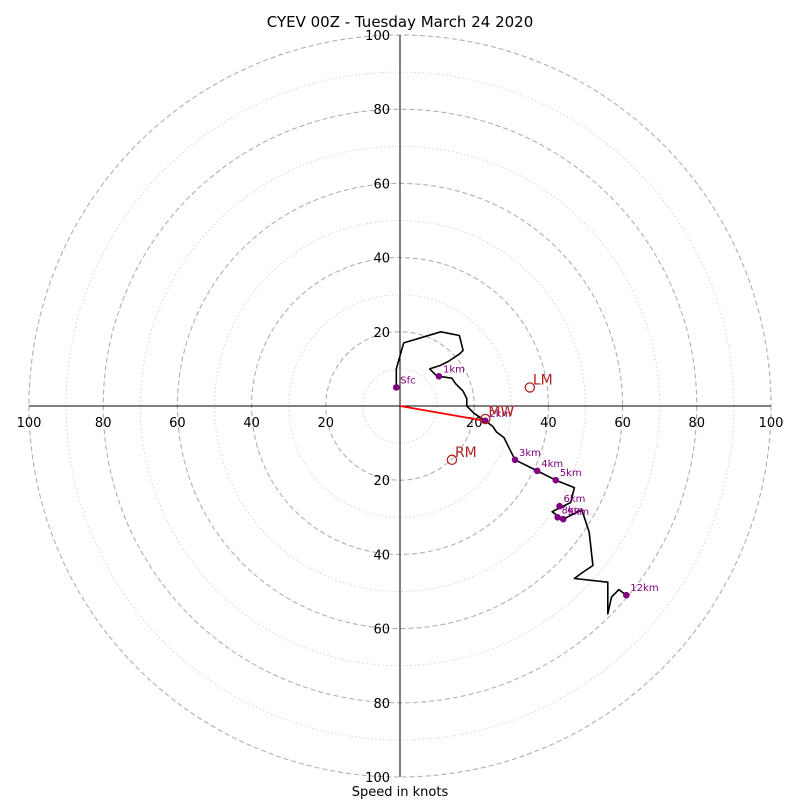 The height and width of the screenshot is (800, 800). Describe the element at coordinates (400, 792) in the screenshot. I see `x-axis-label: Speed in knots` at that location.